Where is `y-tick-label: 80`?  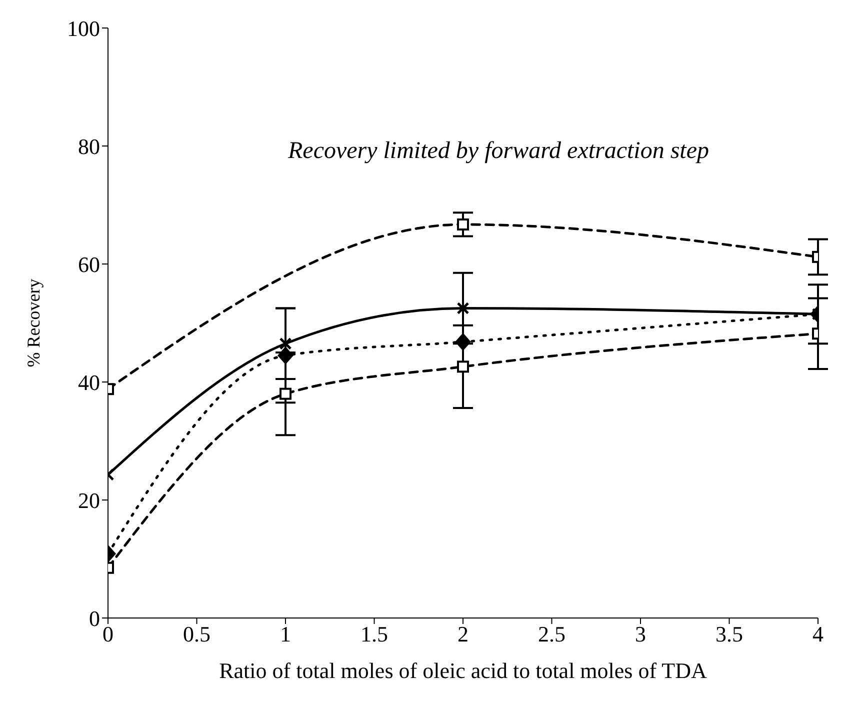 y-tick-label: 80 is located at coordinates (89, 146).